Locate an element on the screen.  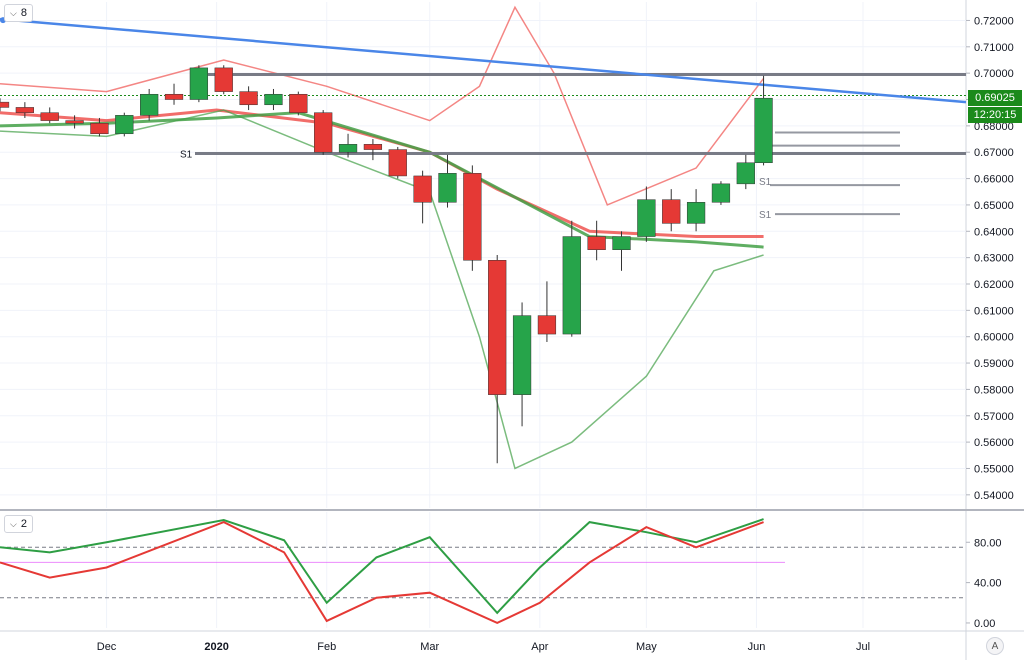
oscillator-indicators-toggle: ⌵ 2 is located at coordinates (18, 524).